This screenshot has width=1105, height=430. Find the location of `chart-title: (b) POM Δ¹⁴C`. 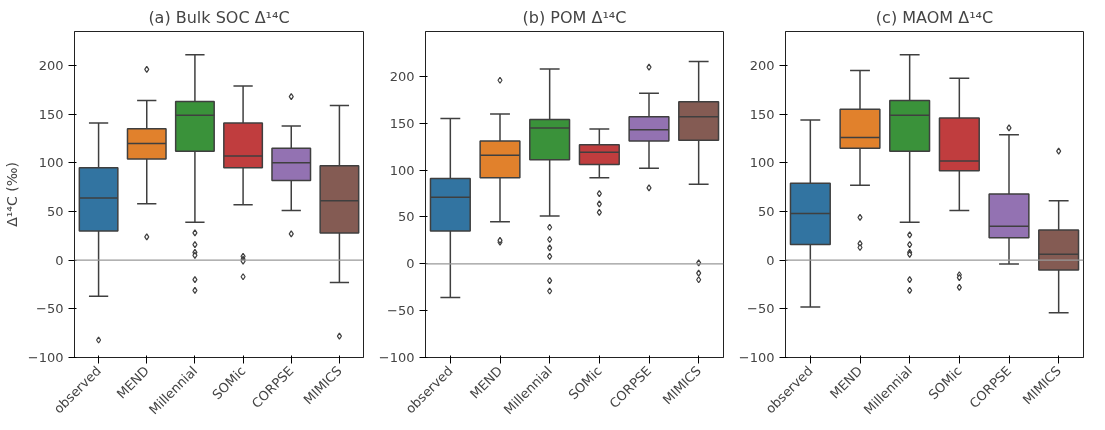

chart-title: (b) POM Δ¹⁴C is located at coordinates (574, 17).